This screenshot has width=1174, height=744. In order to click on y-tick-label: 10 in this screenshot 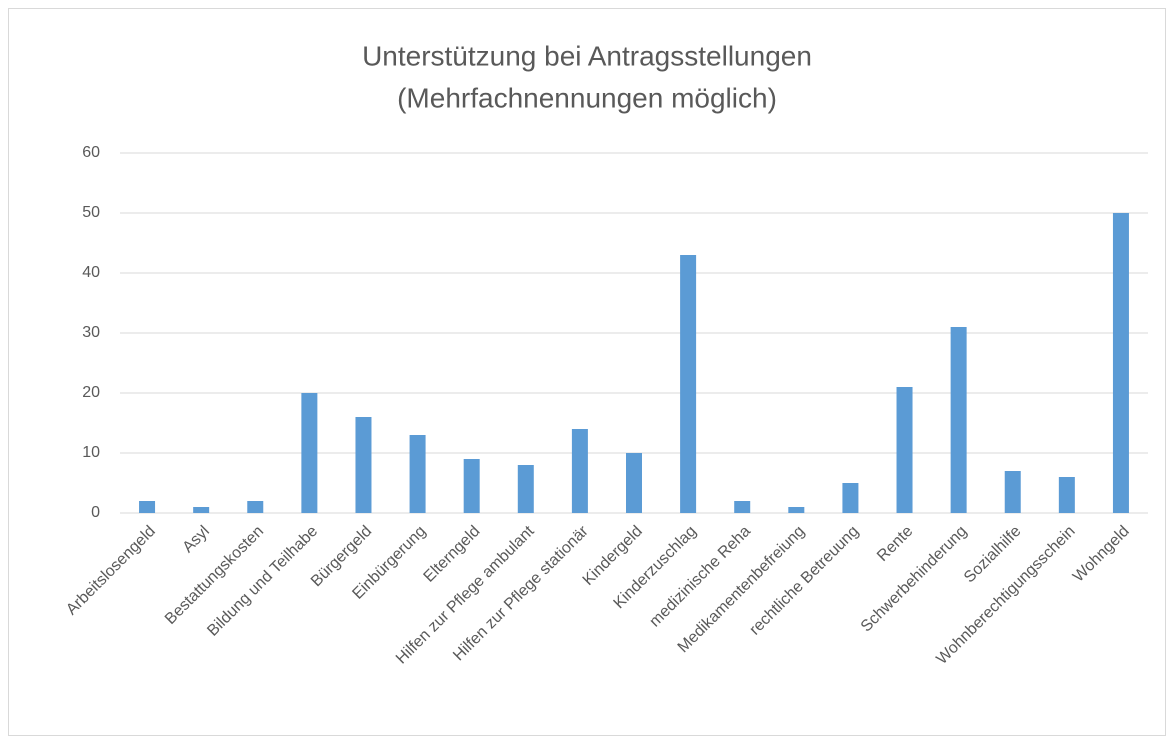, I will do `click(91, 452)`.